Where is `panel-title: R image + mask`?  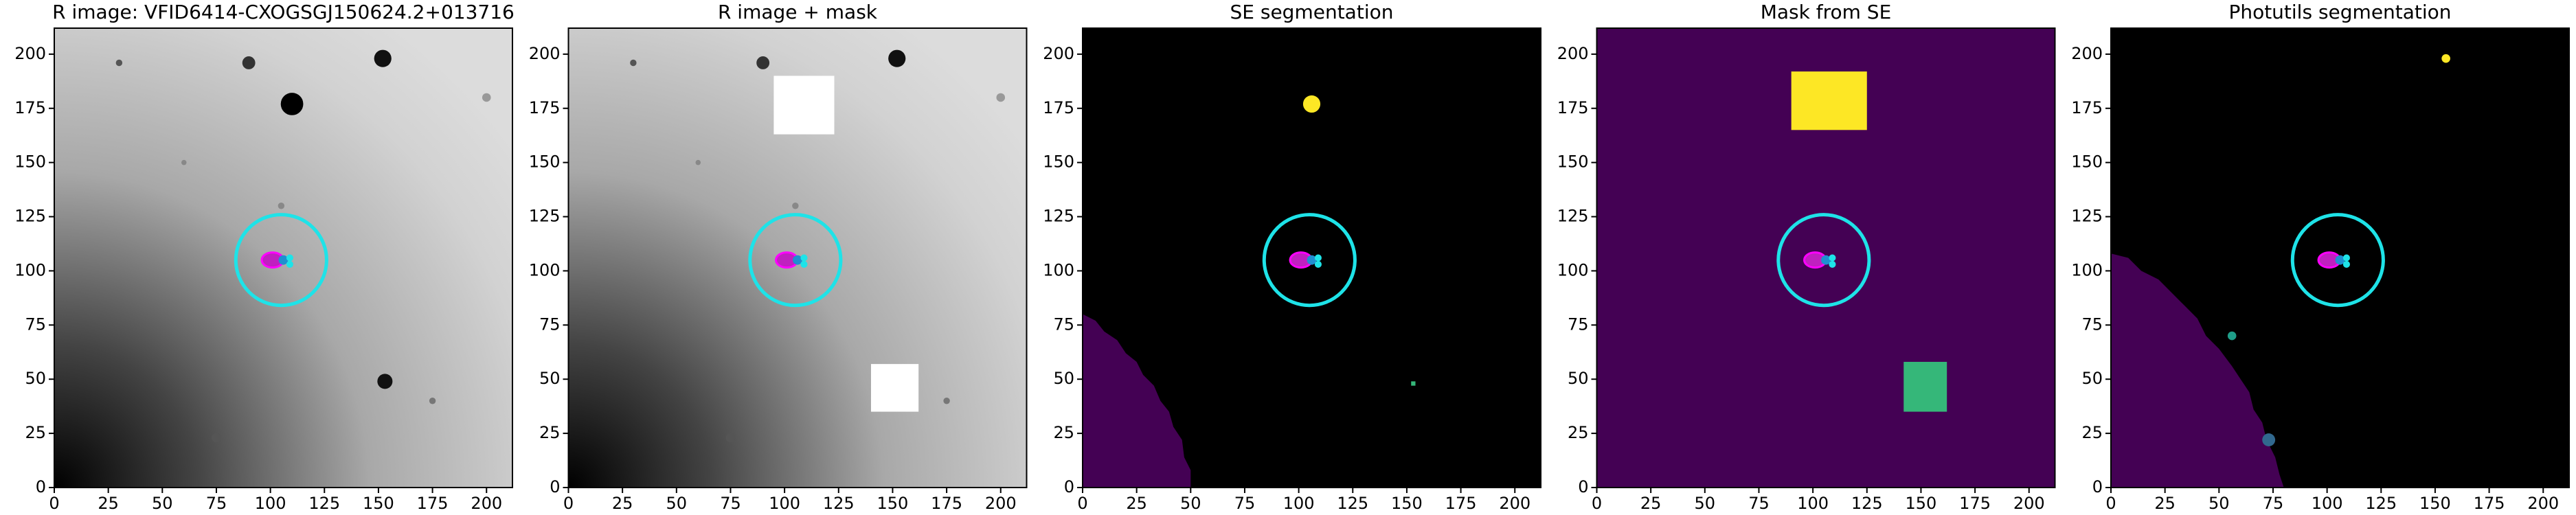
panel-title: R image + mask is located at coordinates (798, 12).